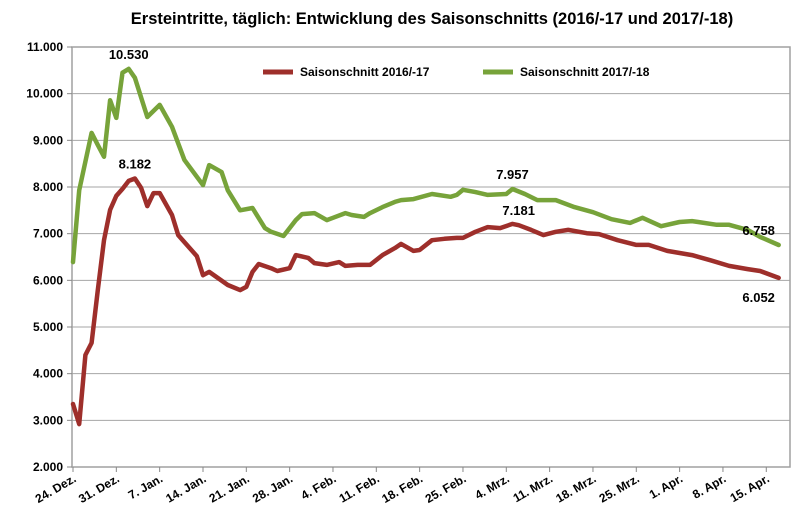 The width and height of the screenshot is (800, 517). I want to click on x-tick-label: 14. Jan., so click(185, 488).